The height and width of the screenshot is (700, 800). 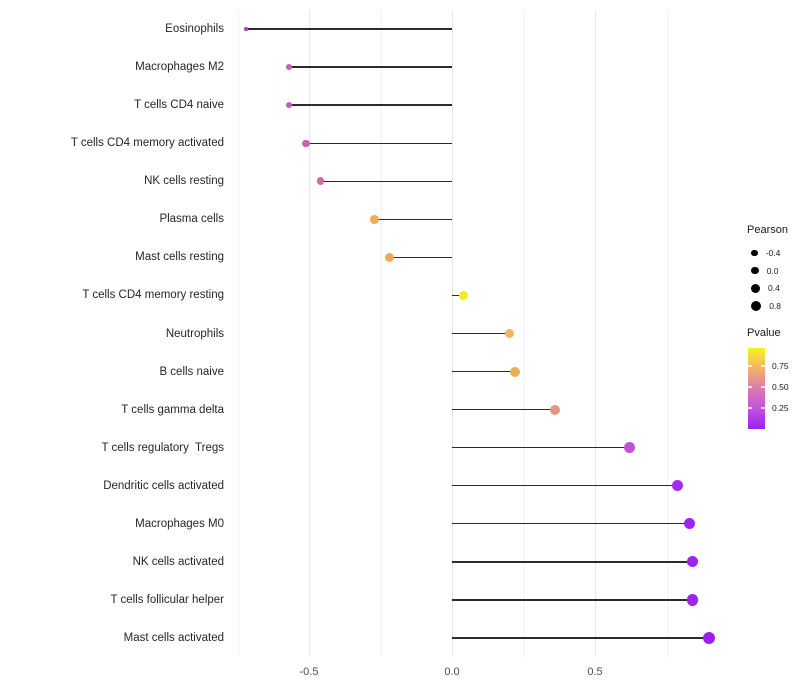 What do you see at coordinates (172, 409) in the screenshot?
I see `y-axis-label: T cells gamma delta` at bounding box center [172, 409].